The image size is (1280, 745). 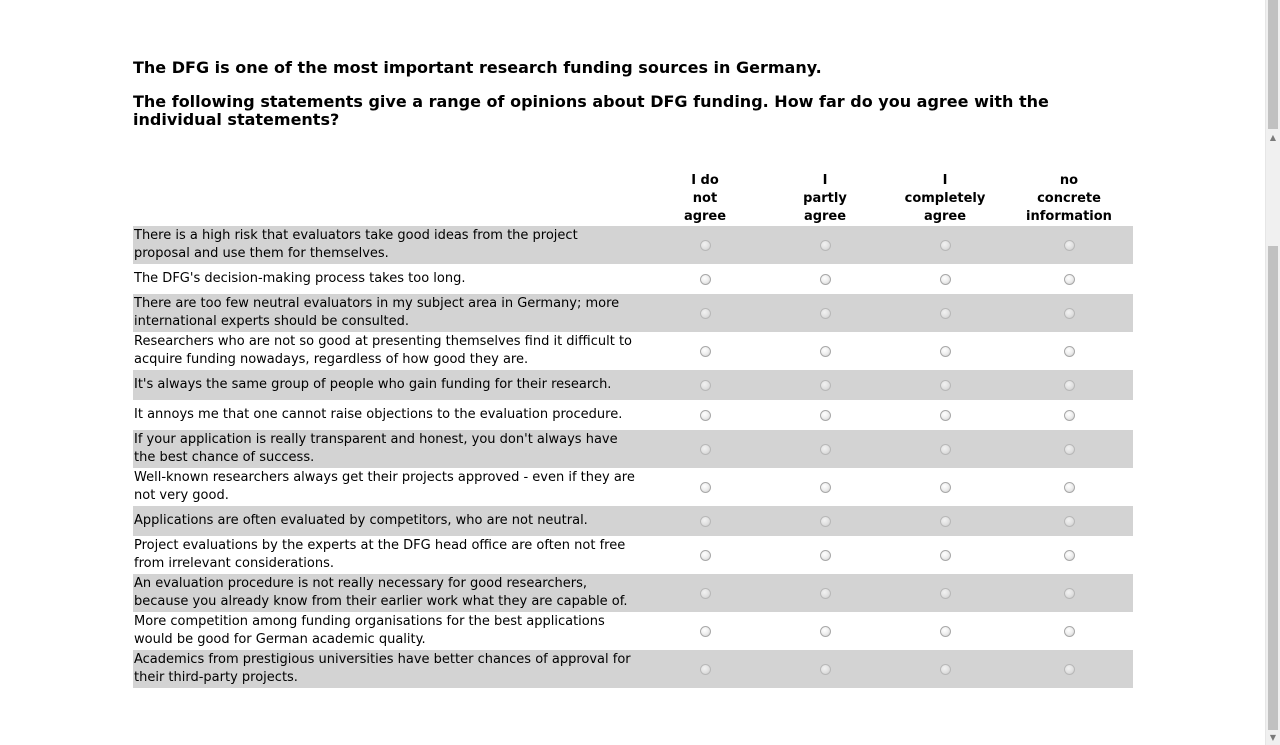 I want to click on column-header-line: concrete, so click(x=1069, y=198).